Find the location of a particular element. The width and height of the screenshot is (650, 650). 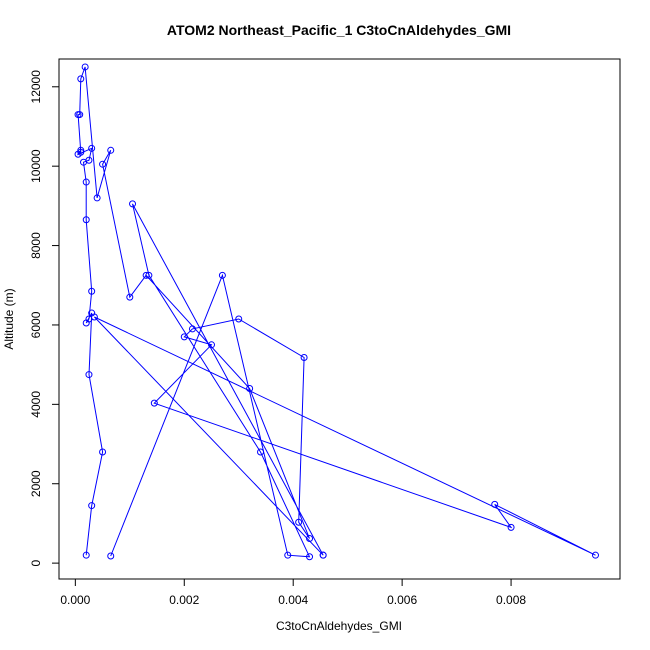

x-tick-label: 0.000 is located at coordinates (75, 600).